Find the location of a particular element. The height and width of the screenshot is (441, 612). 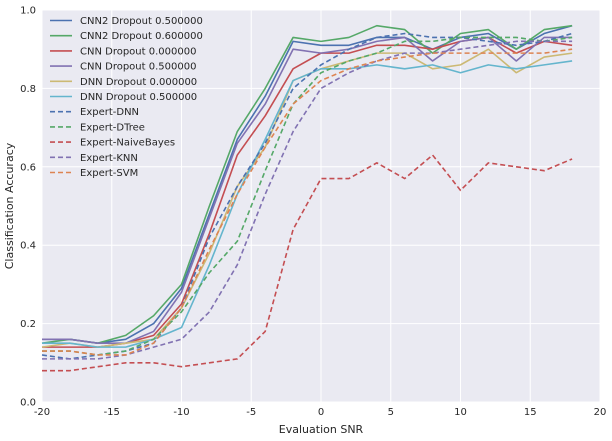

legend-label: DNN Dropout 0.500000 is located at coordinates (138, 97).